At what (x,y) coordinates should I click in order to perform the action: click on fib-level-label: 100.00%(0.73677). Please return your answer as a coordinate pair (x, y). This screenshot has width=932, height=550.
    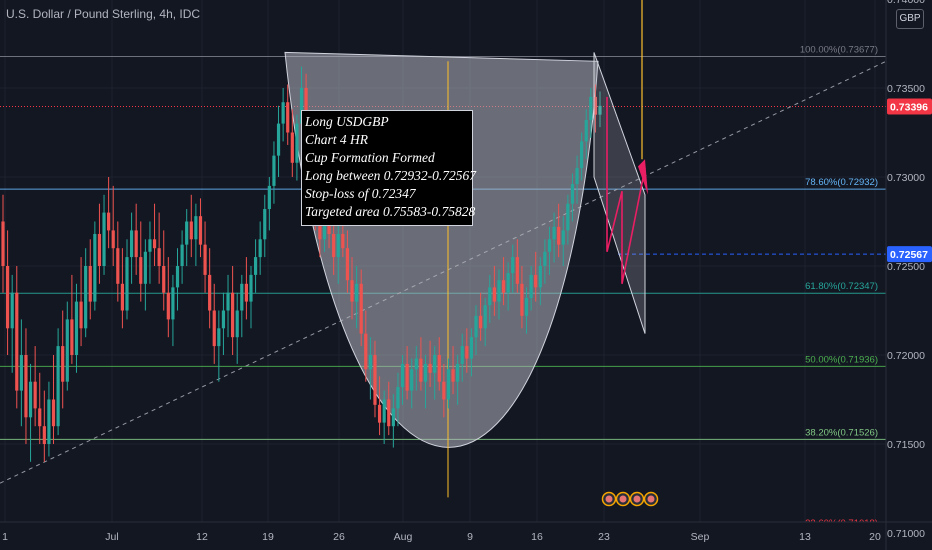
    Looking at the image, I should click on (839, 49).